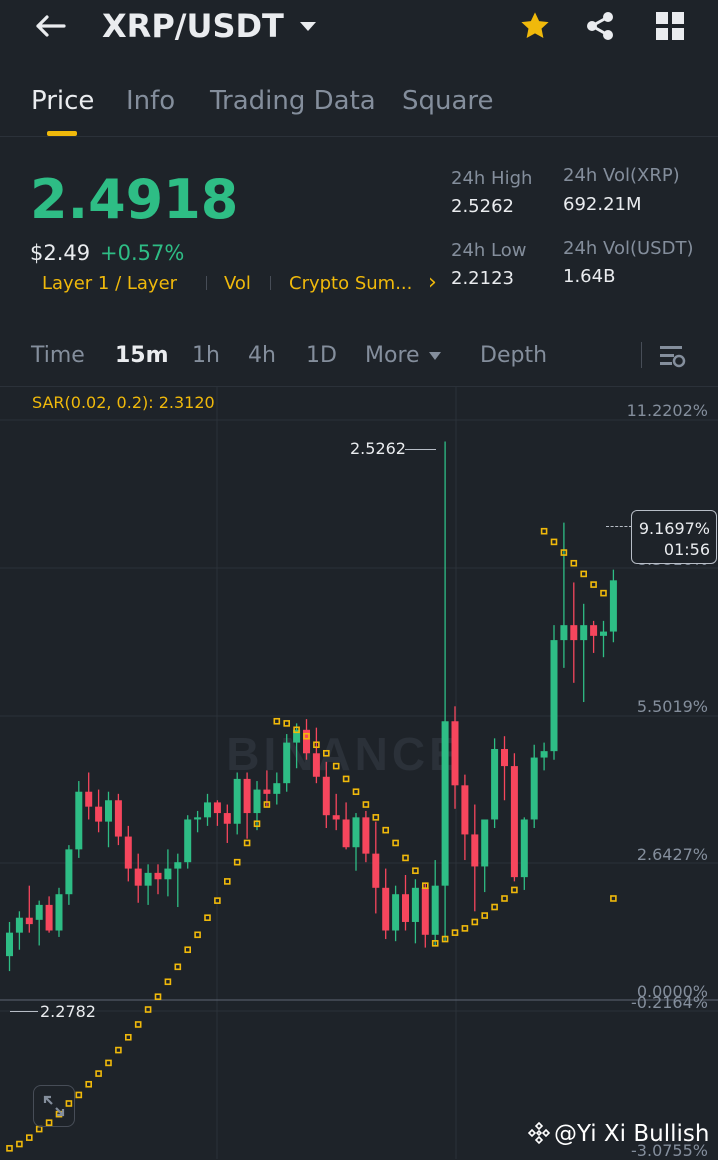 The height and width of the screenshot is (1160, 718). Describe the element at coordinates (321, 355) in the screenshot. I see `tf-1d: 1D` at that location.